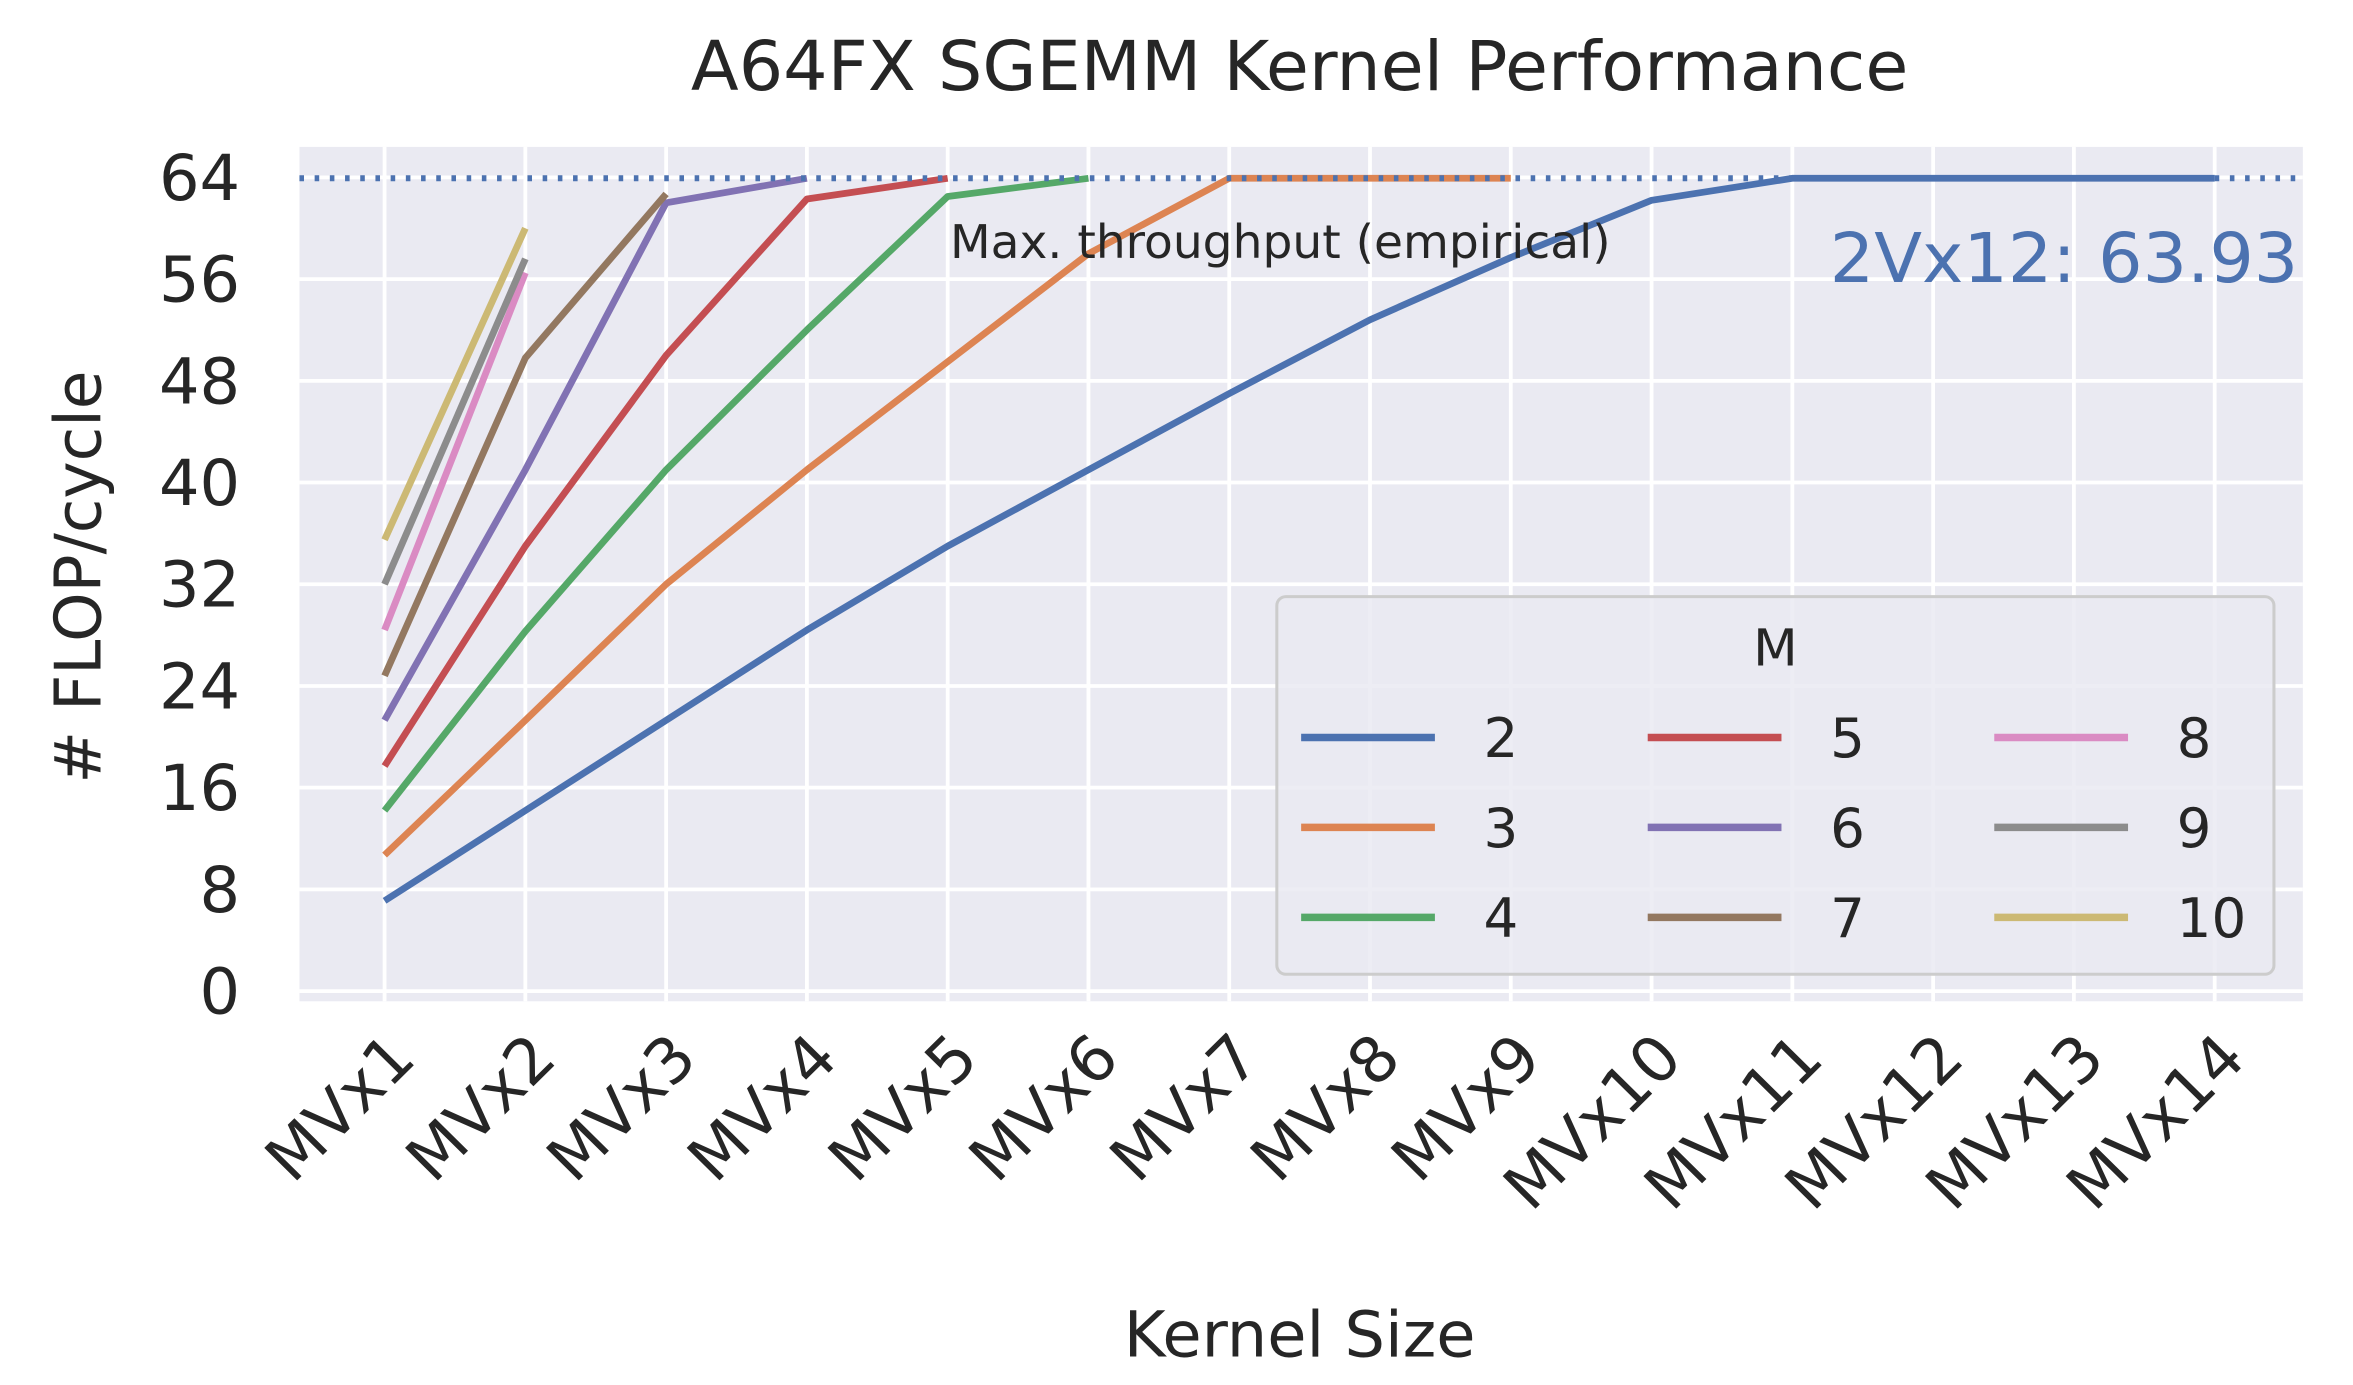  Describe the element at coordinates (1325, 1107) in the screenshot. I see `x-tick-label: MVx8` at that location.